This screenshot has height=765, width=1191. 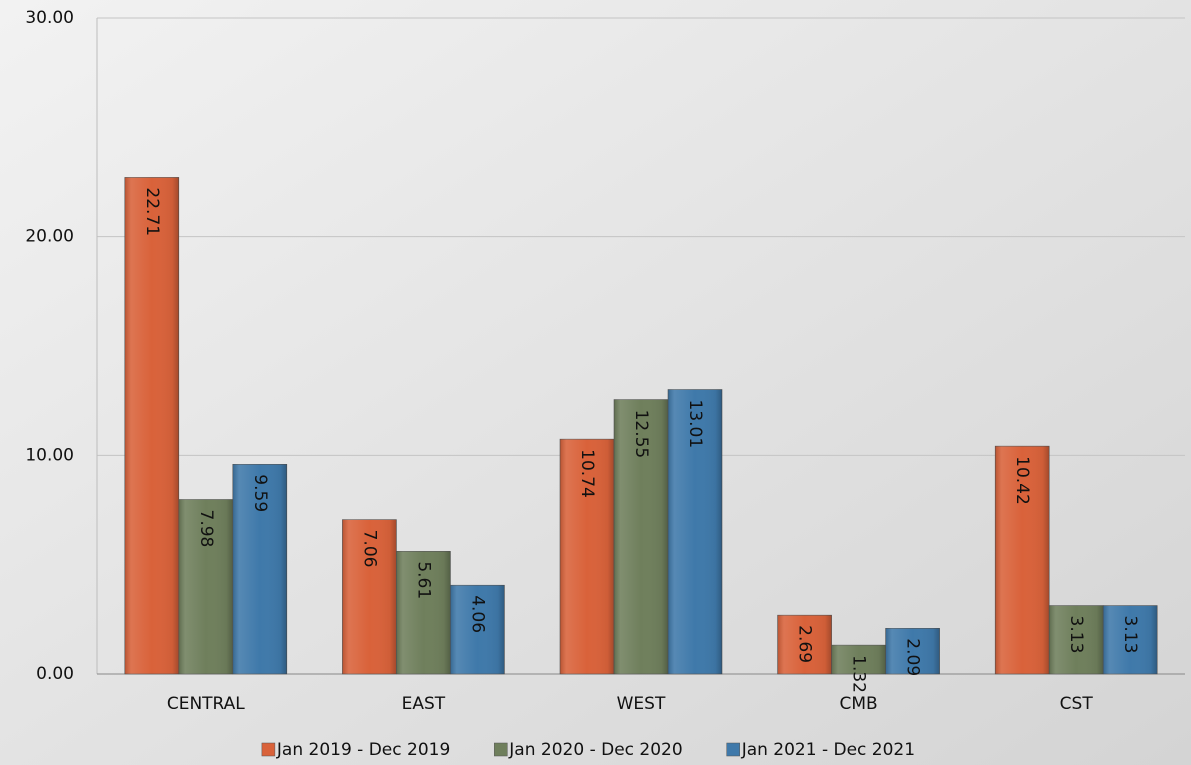 What do you see at coordinates (206, 704) in the screenshot?
I see `x-tick-label: CENTRAL` at bounding box center [206, 704].